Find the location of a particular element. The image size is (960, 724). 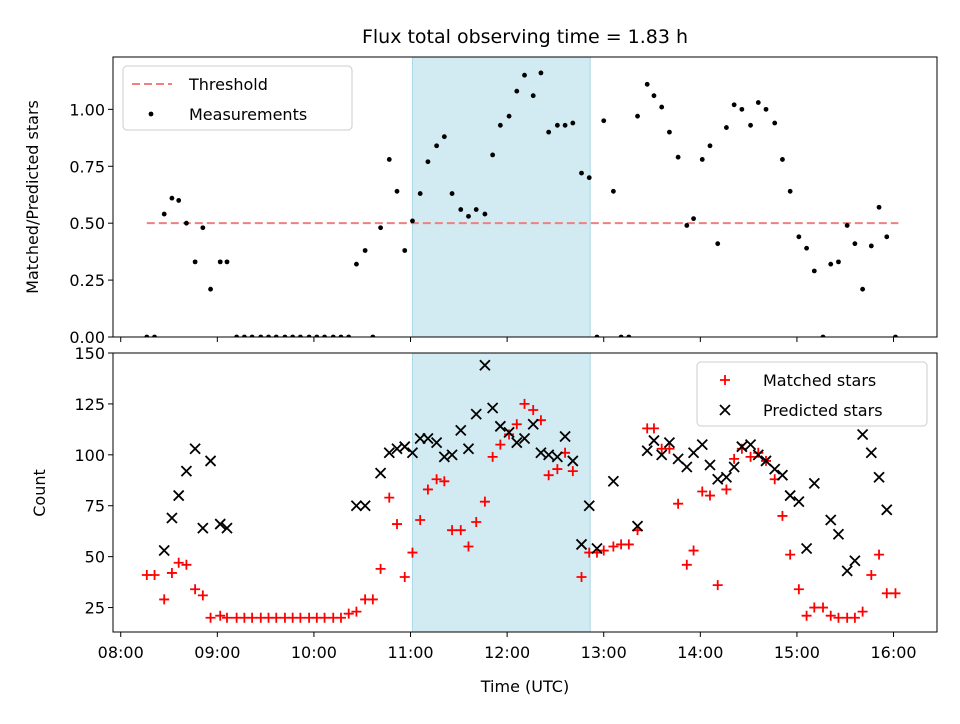

x-tick-label: 16:00 is located at coordinates (893, 652).